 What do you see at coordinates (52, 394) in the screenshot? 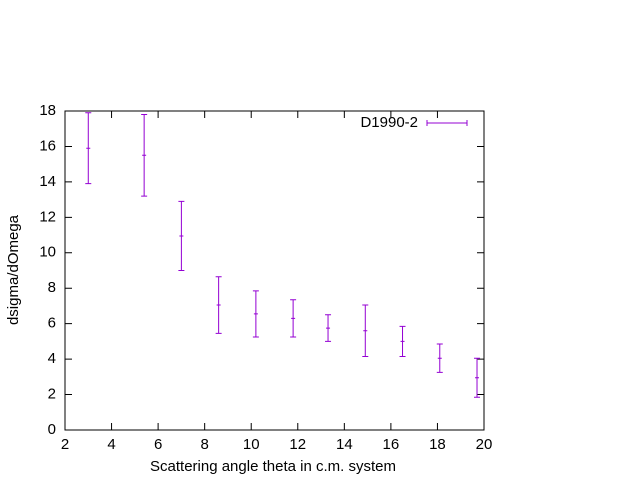
I see `y-tick-label: 2` at bounding box center [52, 394].